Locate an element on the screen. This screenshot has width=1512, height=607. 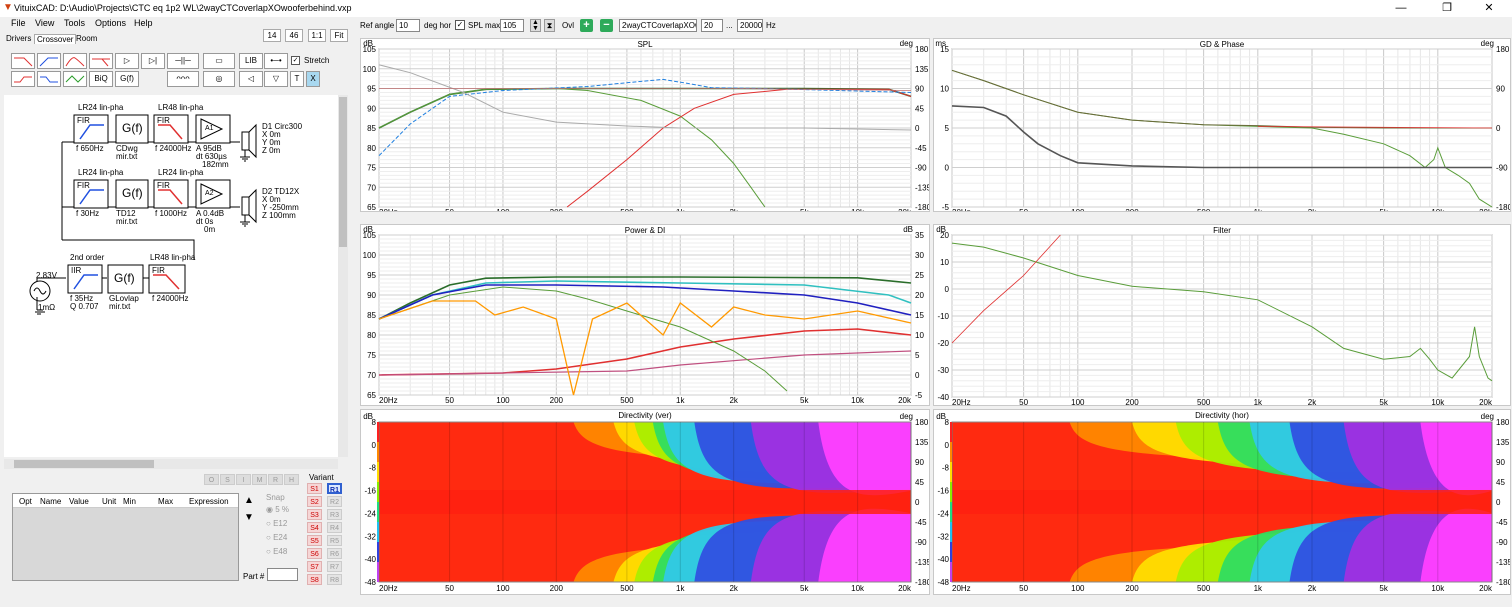
biquad-button: BiQ is located at coordinates (101, 79).